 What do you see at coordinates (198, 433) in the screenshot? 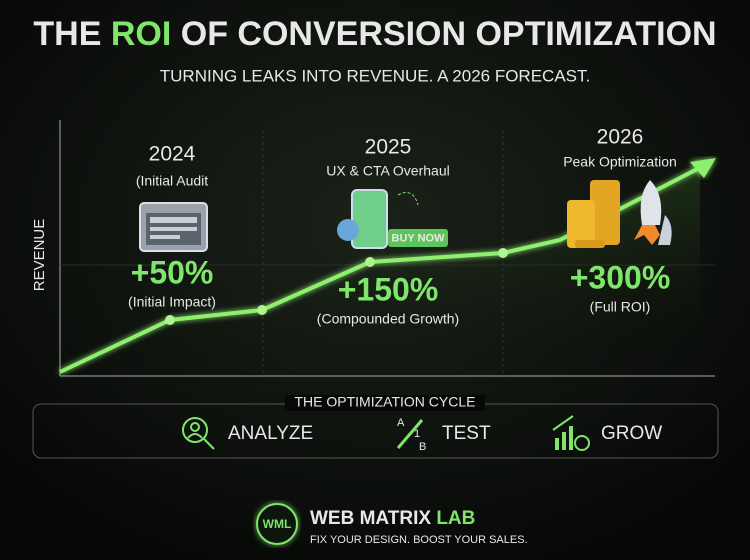
I see `analyze-icon` at bounding box center [198, 433].